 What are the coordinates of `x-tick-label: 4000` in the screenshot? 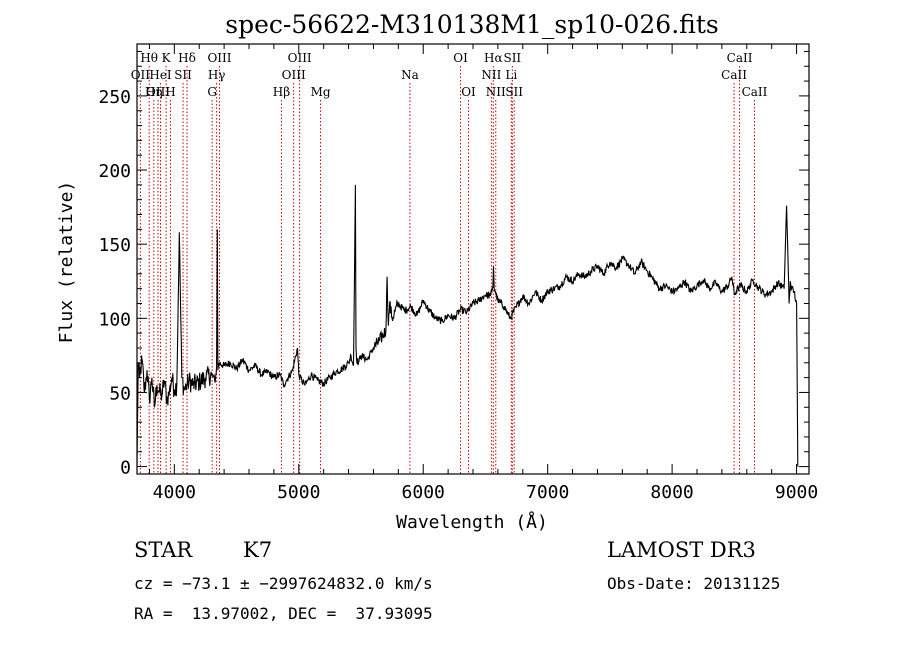 It's located at (174, 492).